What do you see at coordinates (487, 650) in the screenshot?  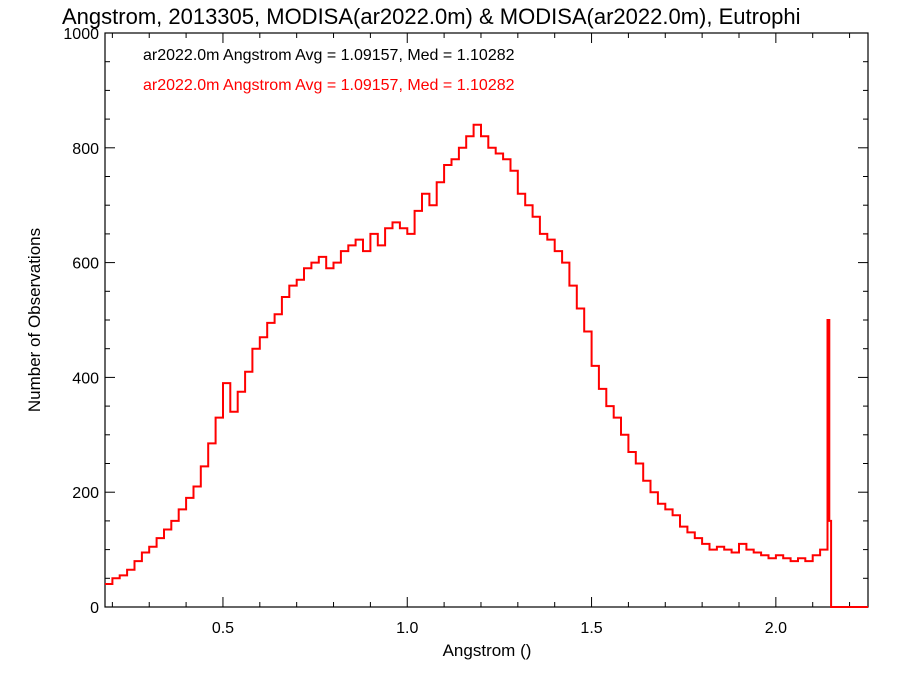 I see `x-axis-label: Angstrom ()` at bounding box center [487, 650].